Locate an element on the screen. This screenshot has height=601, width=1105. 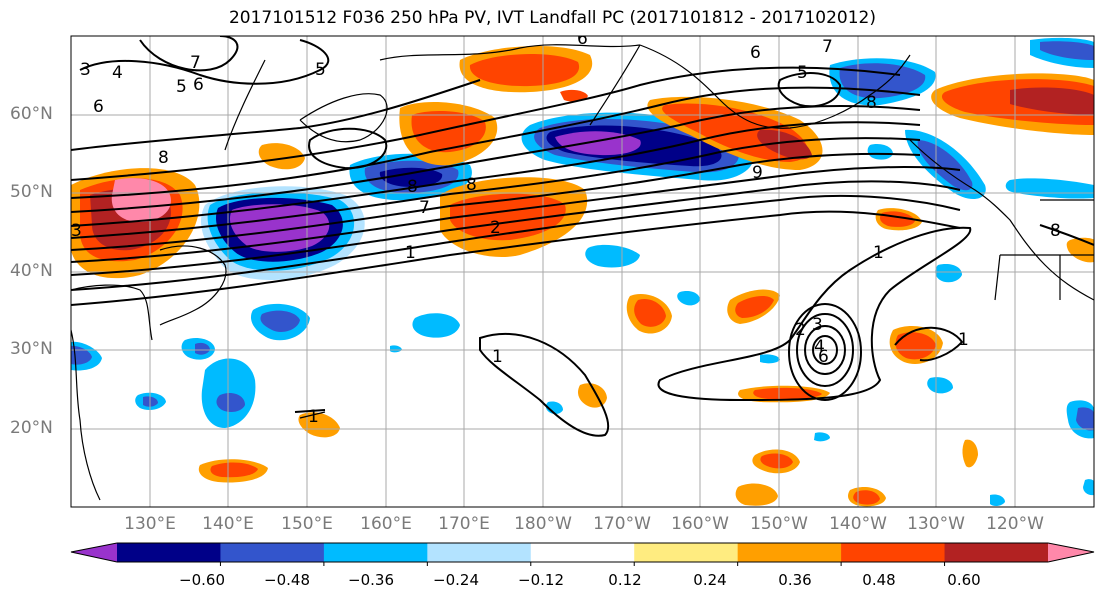
lon-label: 160°W is located at coordinates (700, 524).